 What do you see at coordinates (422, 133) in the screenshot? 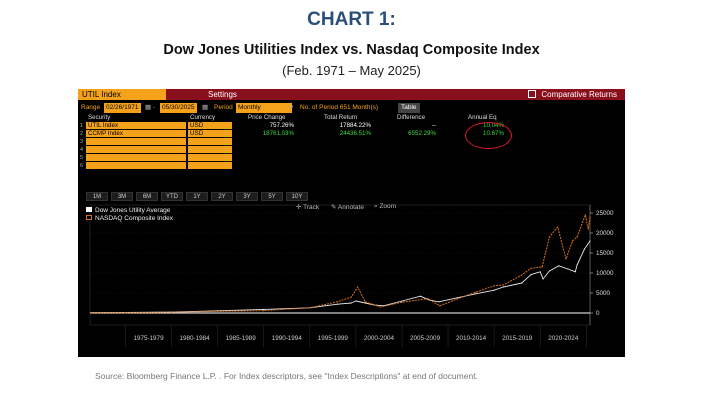
I see `difference-cell: 6552.29%` at bounding box center [422, 133].